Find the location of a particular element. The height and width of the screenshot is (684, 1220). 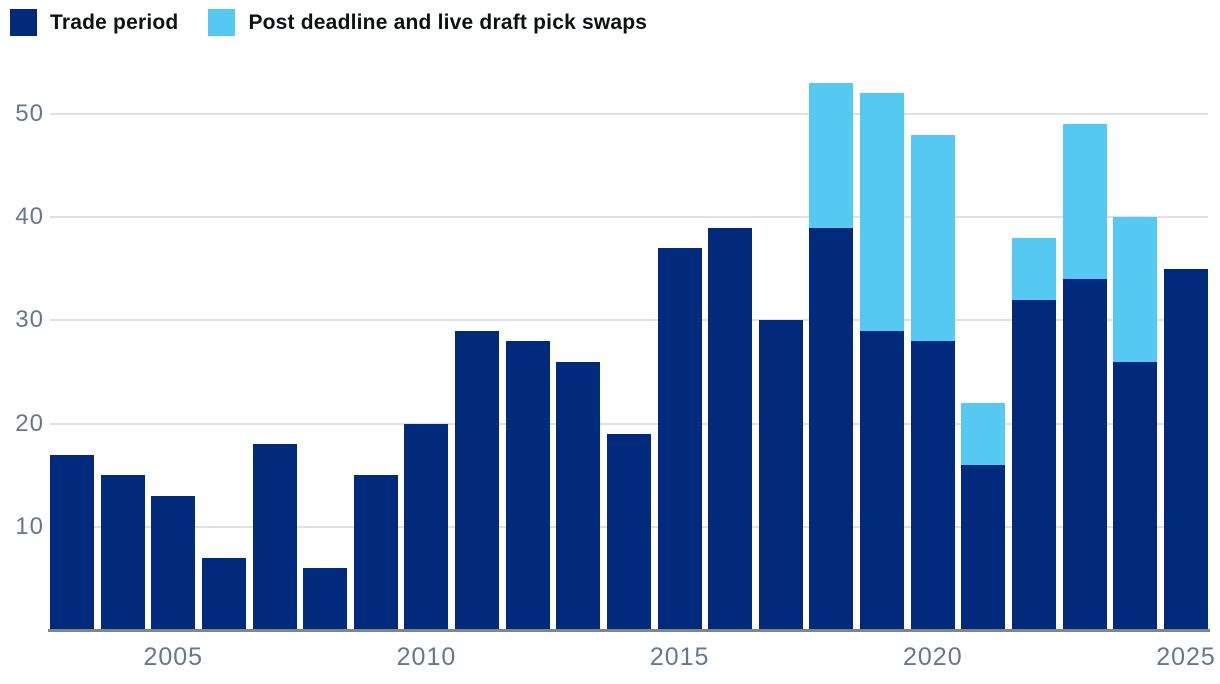

y-axis-label-20: 20 is located at coordinates (29, 423).